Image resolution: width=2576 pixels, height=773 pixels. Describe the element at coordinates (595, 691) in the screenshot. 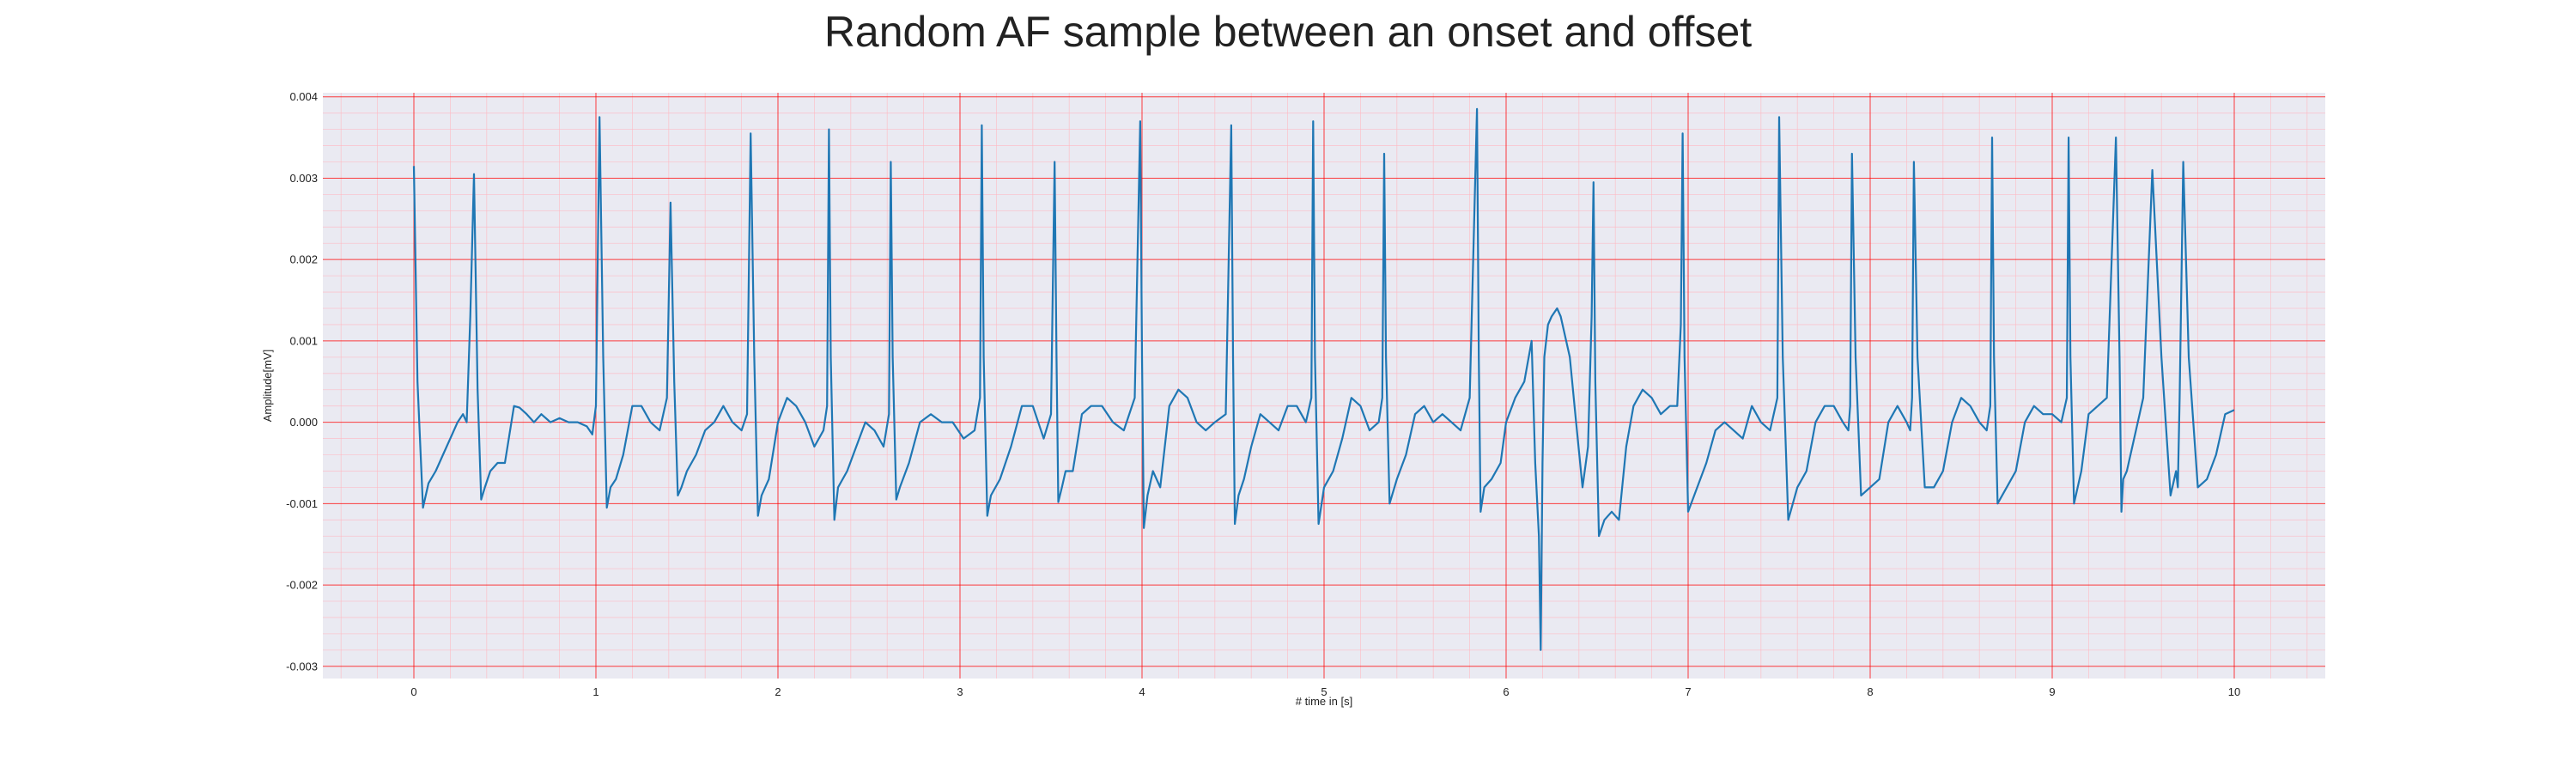

I see `x-tick-label: 1` at that location.